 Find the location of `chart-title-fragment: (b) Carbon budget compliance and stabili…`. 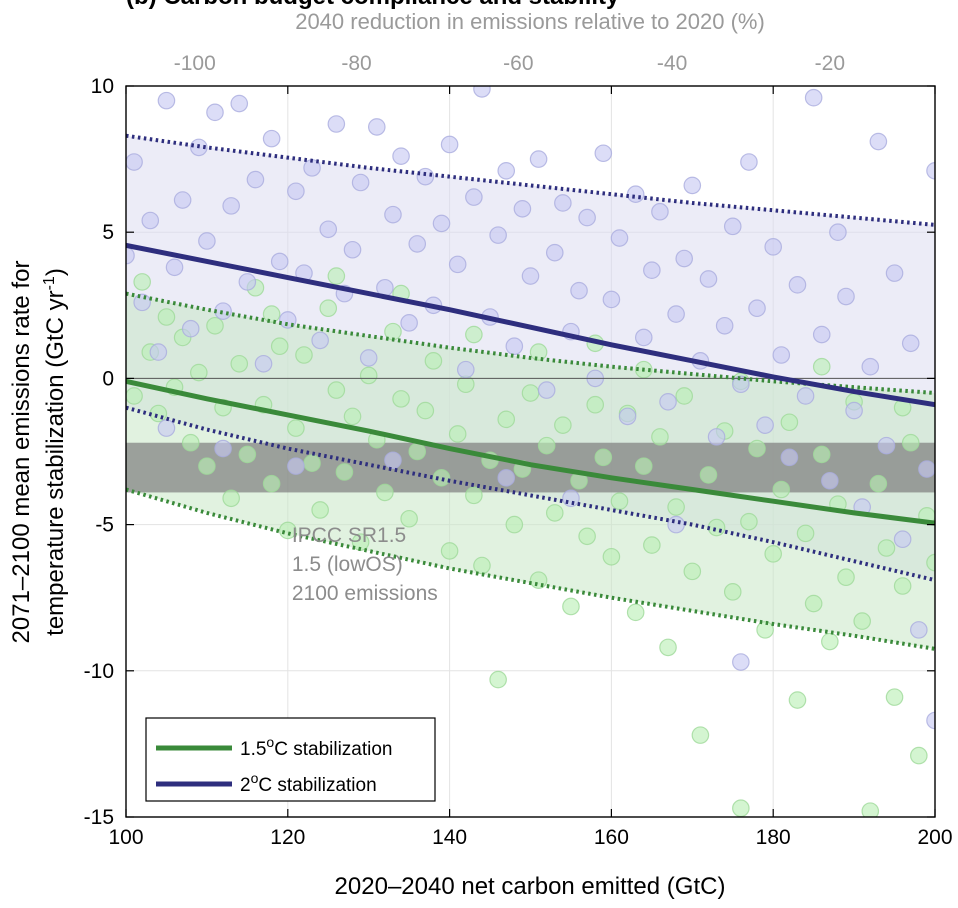

chart-title-fragment: (b) Carbon budget compliance and stabili… is located at coordinates (373, 5).